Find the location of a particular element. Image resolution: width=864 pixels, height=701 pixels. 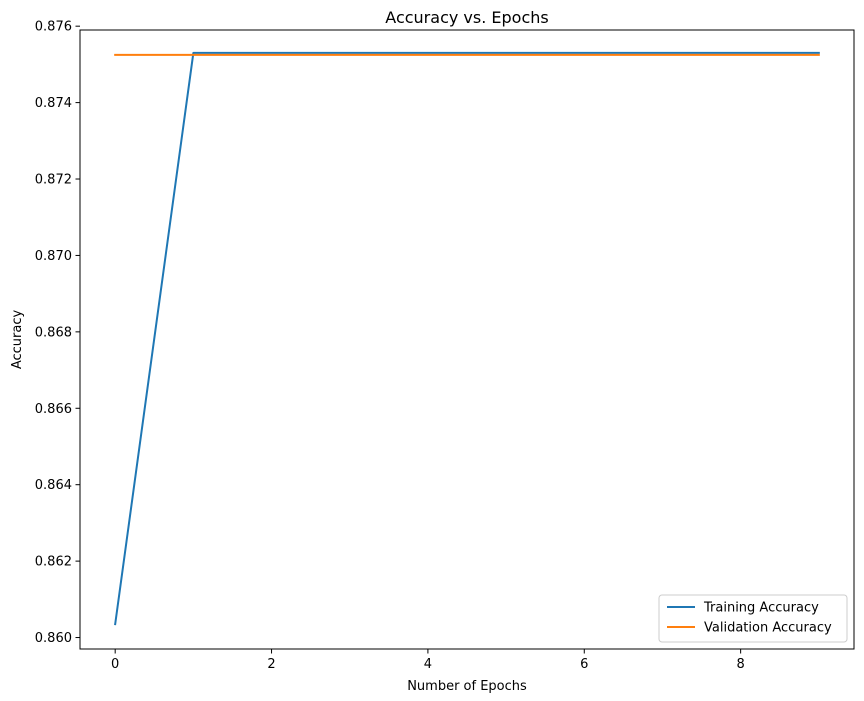

x-tick-label: 2 is located at coordinates (271, 664).